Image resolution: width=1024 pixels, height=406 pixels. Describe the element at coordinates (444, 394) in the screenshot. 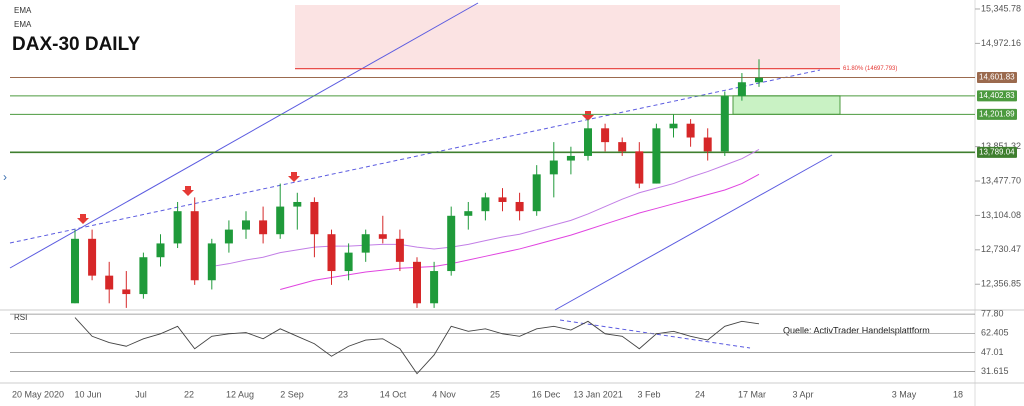

I see `x-tick-label: 4 Nov` at that location.